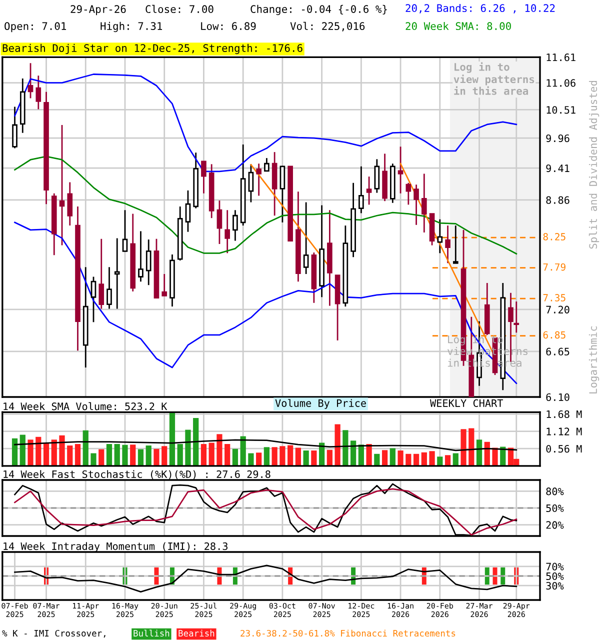  I want to click on y-tick-label: 10.51, so click(561, 110).